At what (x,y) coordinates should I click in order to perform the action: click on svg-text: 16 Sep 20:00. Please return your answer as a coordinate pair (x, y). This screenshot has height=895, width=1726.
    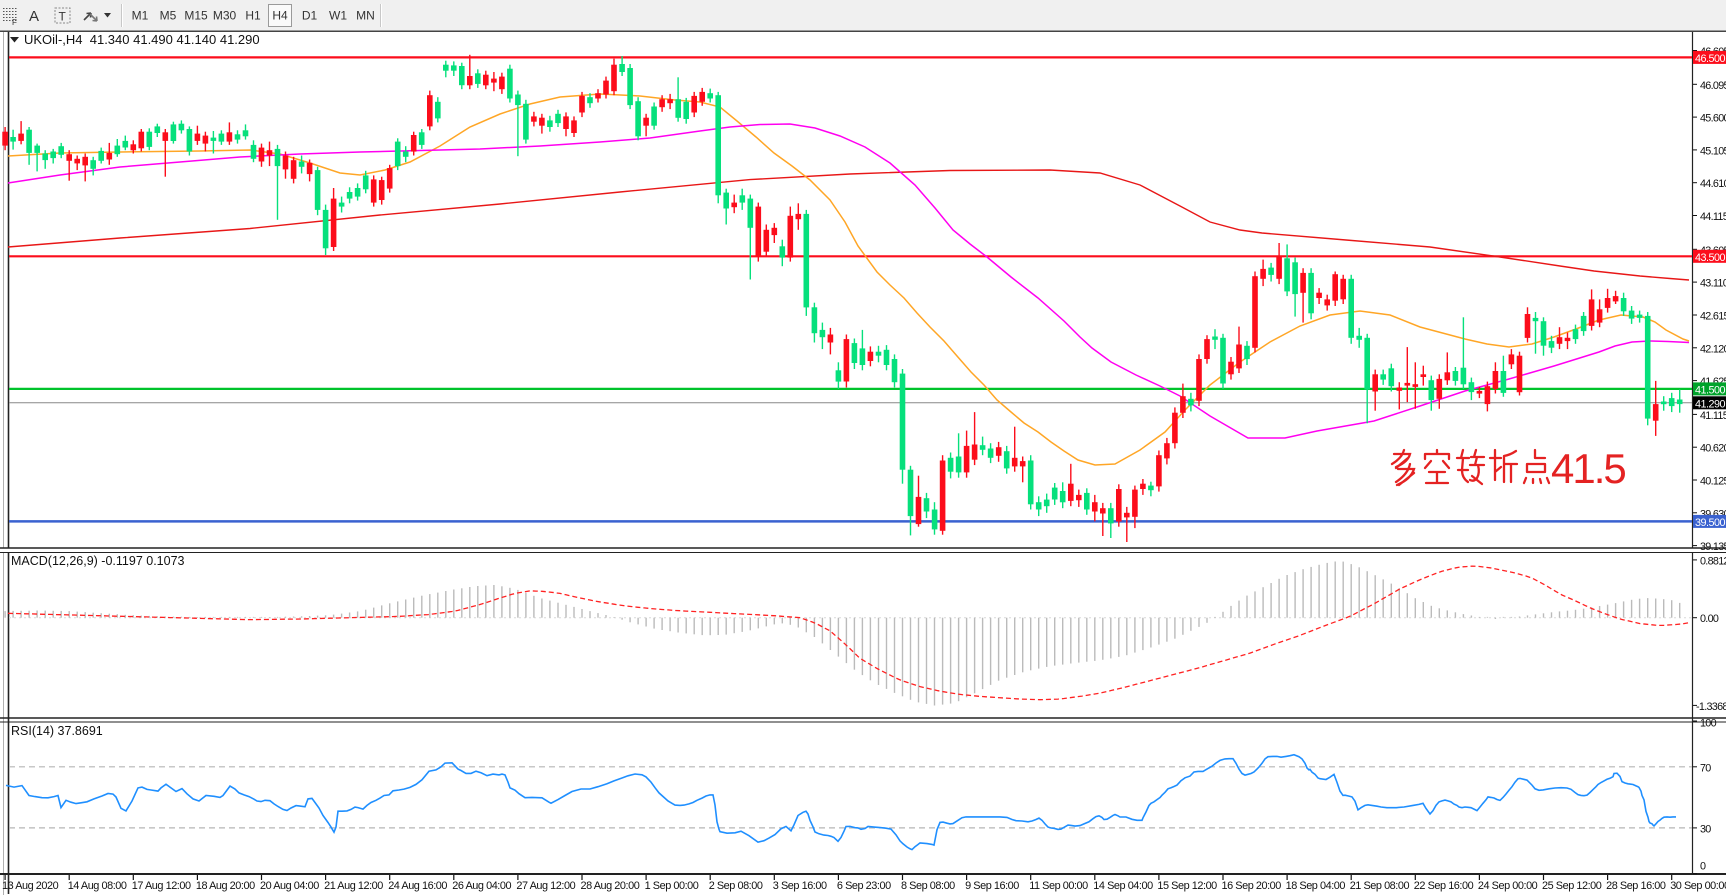
    Looking at the image, I should click on (1252, 886).